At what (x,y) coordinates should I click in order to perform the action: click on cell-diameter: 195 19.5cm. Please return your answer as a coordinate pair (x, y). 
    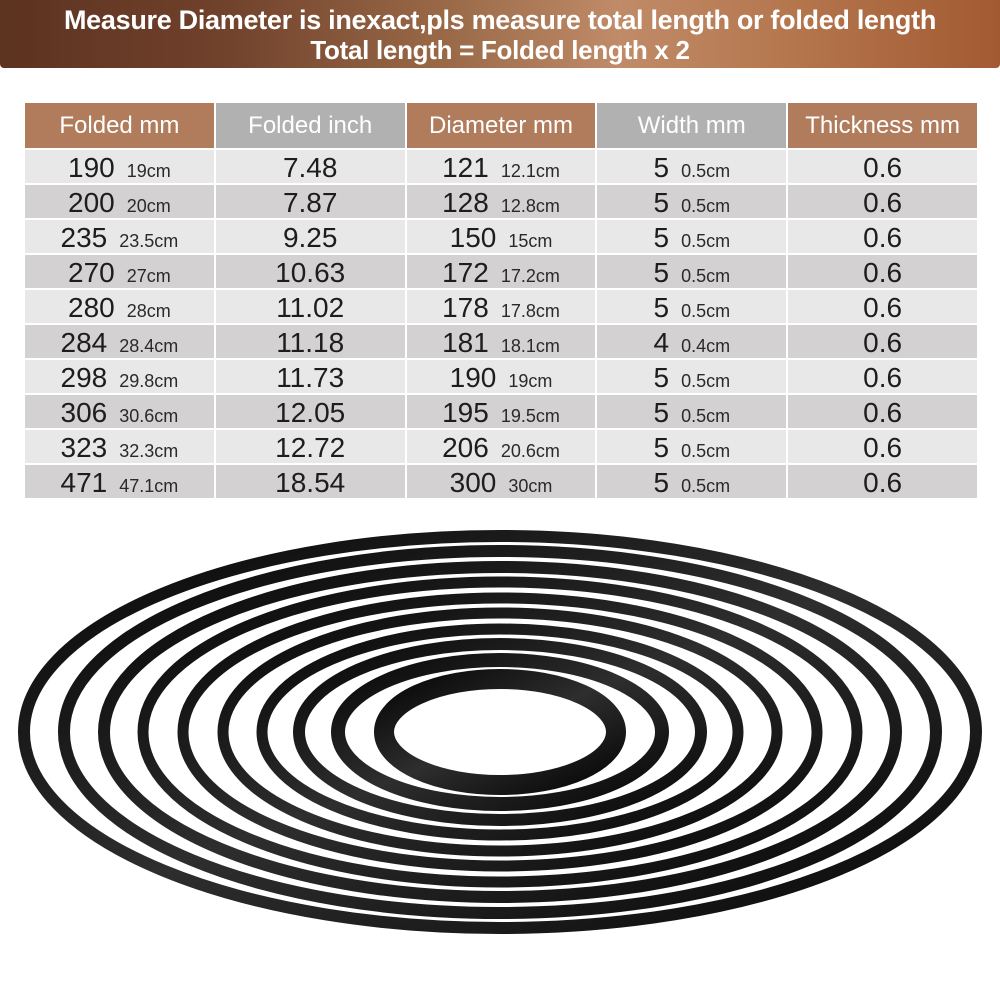
    Looking at the image, I should click on (501, 411).